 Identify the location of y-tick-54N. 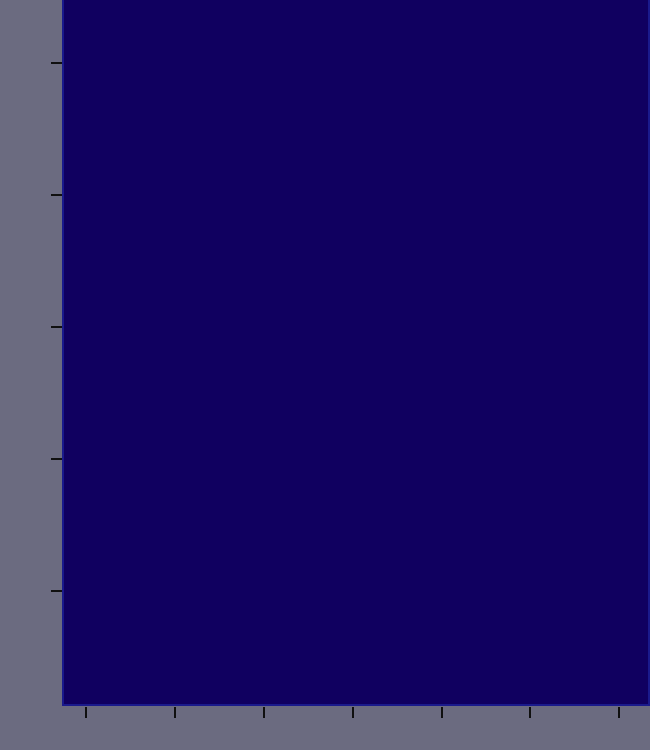
(56, 327).